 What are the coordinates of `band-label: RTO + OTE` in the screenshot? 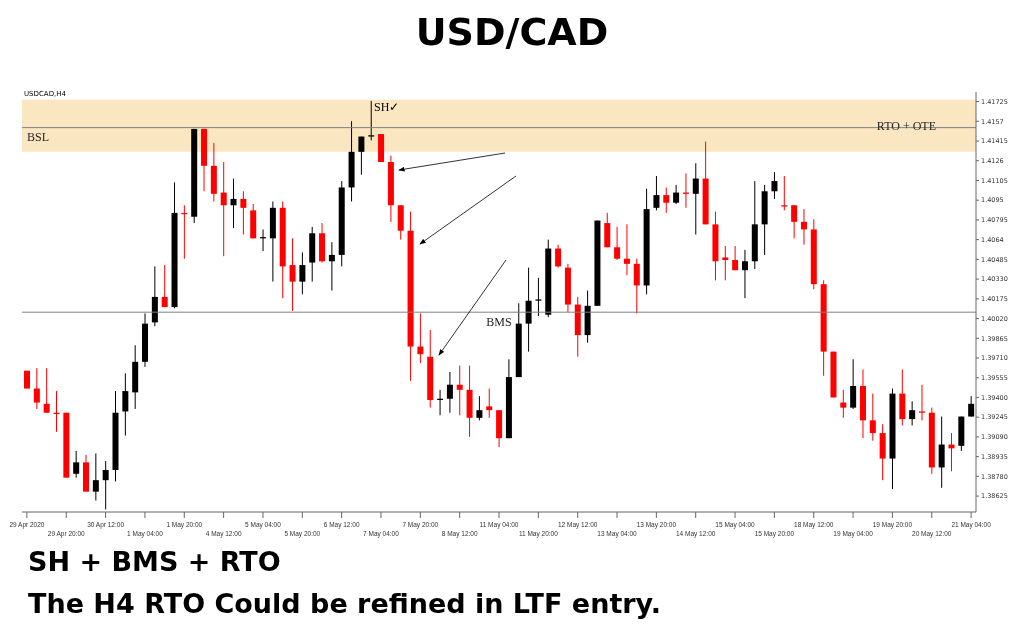 It's located at (906, 125).